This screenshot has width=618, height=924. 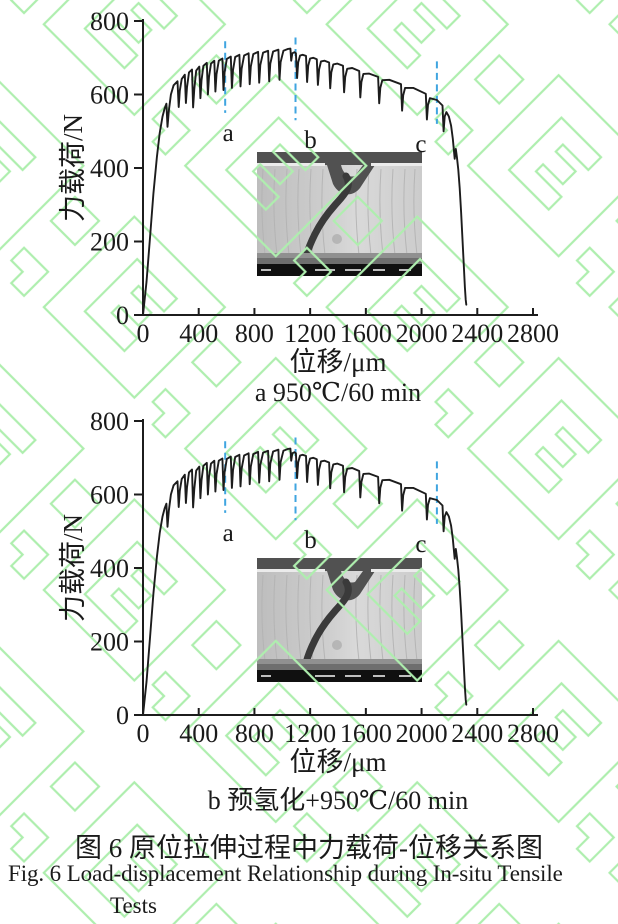 What do you see at coordinates (133, 905) in the screenshot?
I see `figure-caption-english-line2: Tests` at bounding box center [133, 905].